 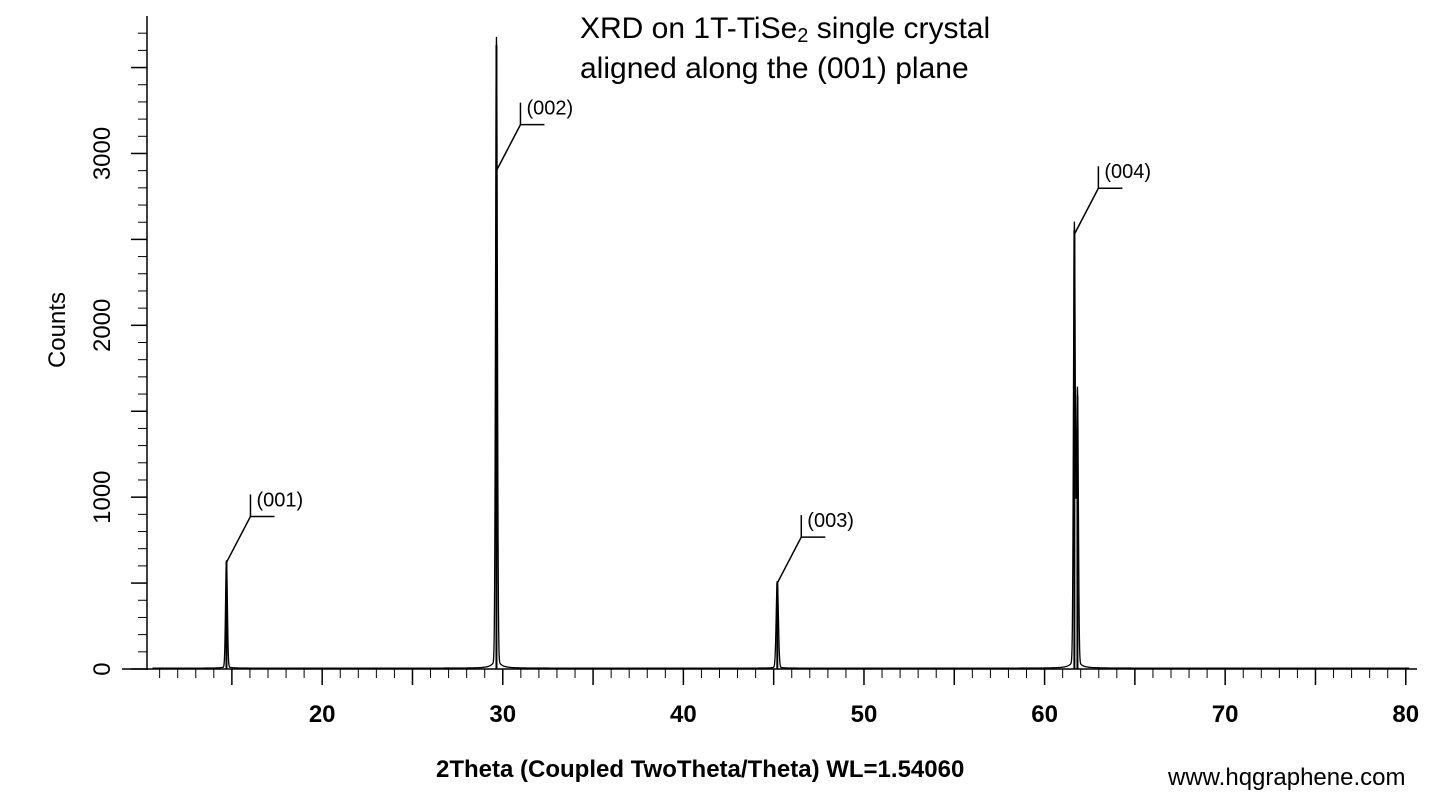 What do you see at coordinates (1225, 714) in the screenshot?
I see `x-tick-label: 70` at bounding box center [1225, 714].